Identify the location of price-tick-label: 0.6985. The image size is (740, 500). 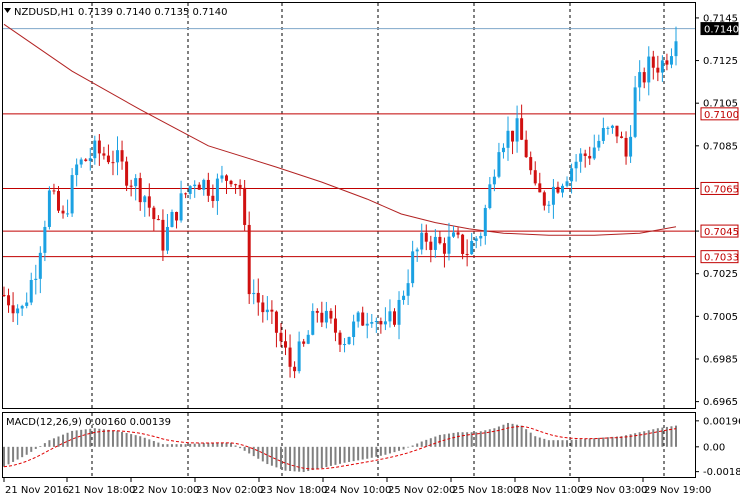
(720, 359).